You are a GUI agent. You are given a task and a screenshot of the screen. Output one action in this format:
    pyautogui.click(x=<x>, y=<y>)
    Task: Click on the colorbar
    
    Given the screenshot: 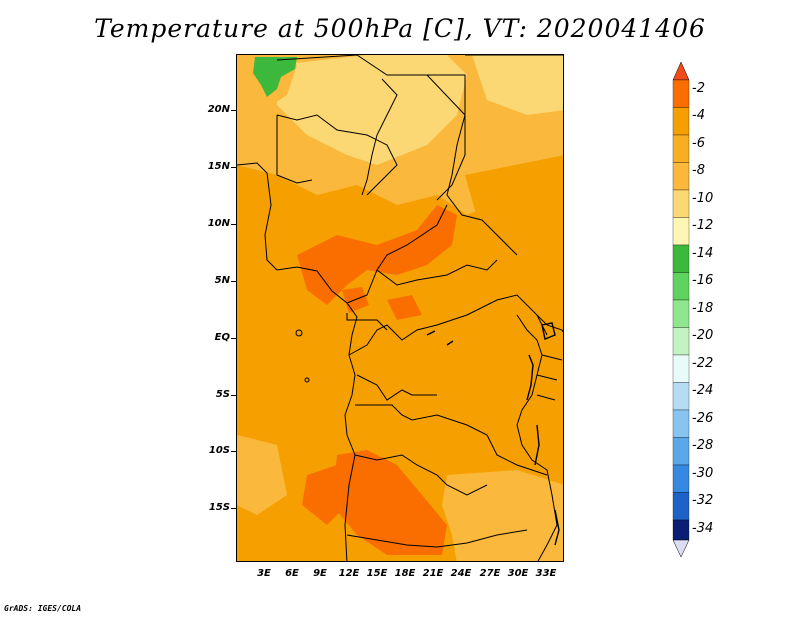 What is the action you would take?
    pyautogui.click(x=681, y=310)
    